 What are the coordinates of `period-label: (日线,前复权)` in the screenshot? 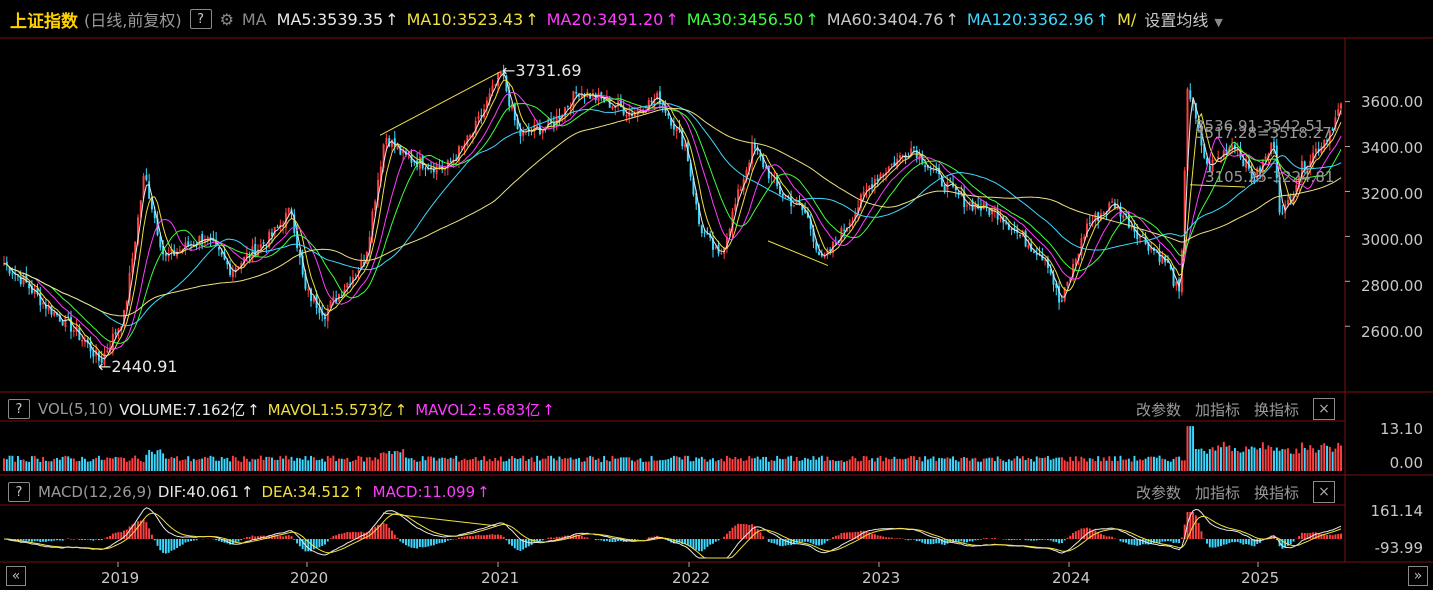 It's located at (133, 20).